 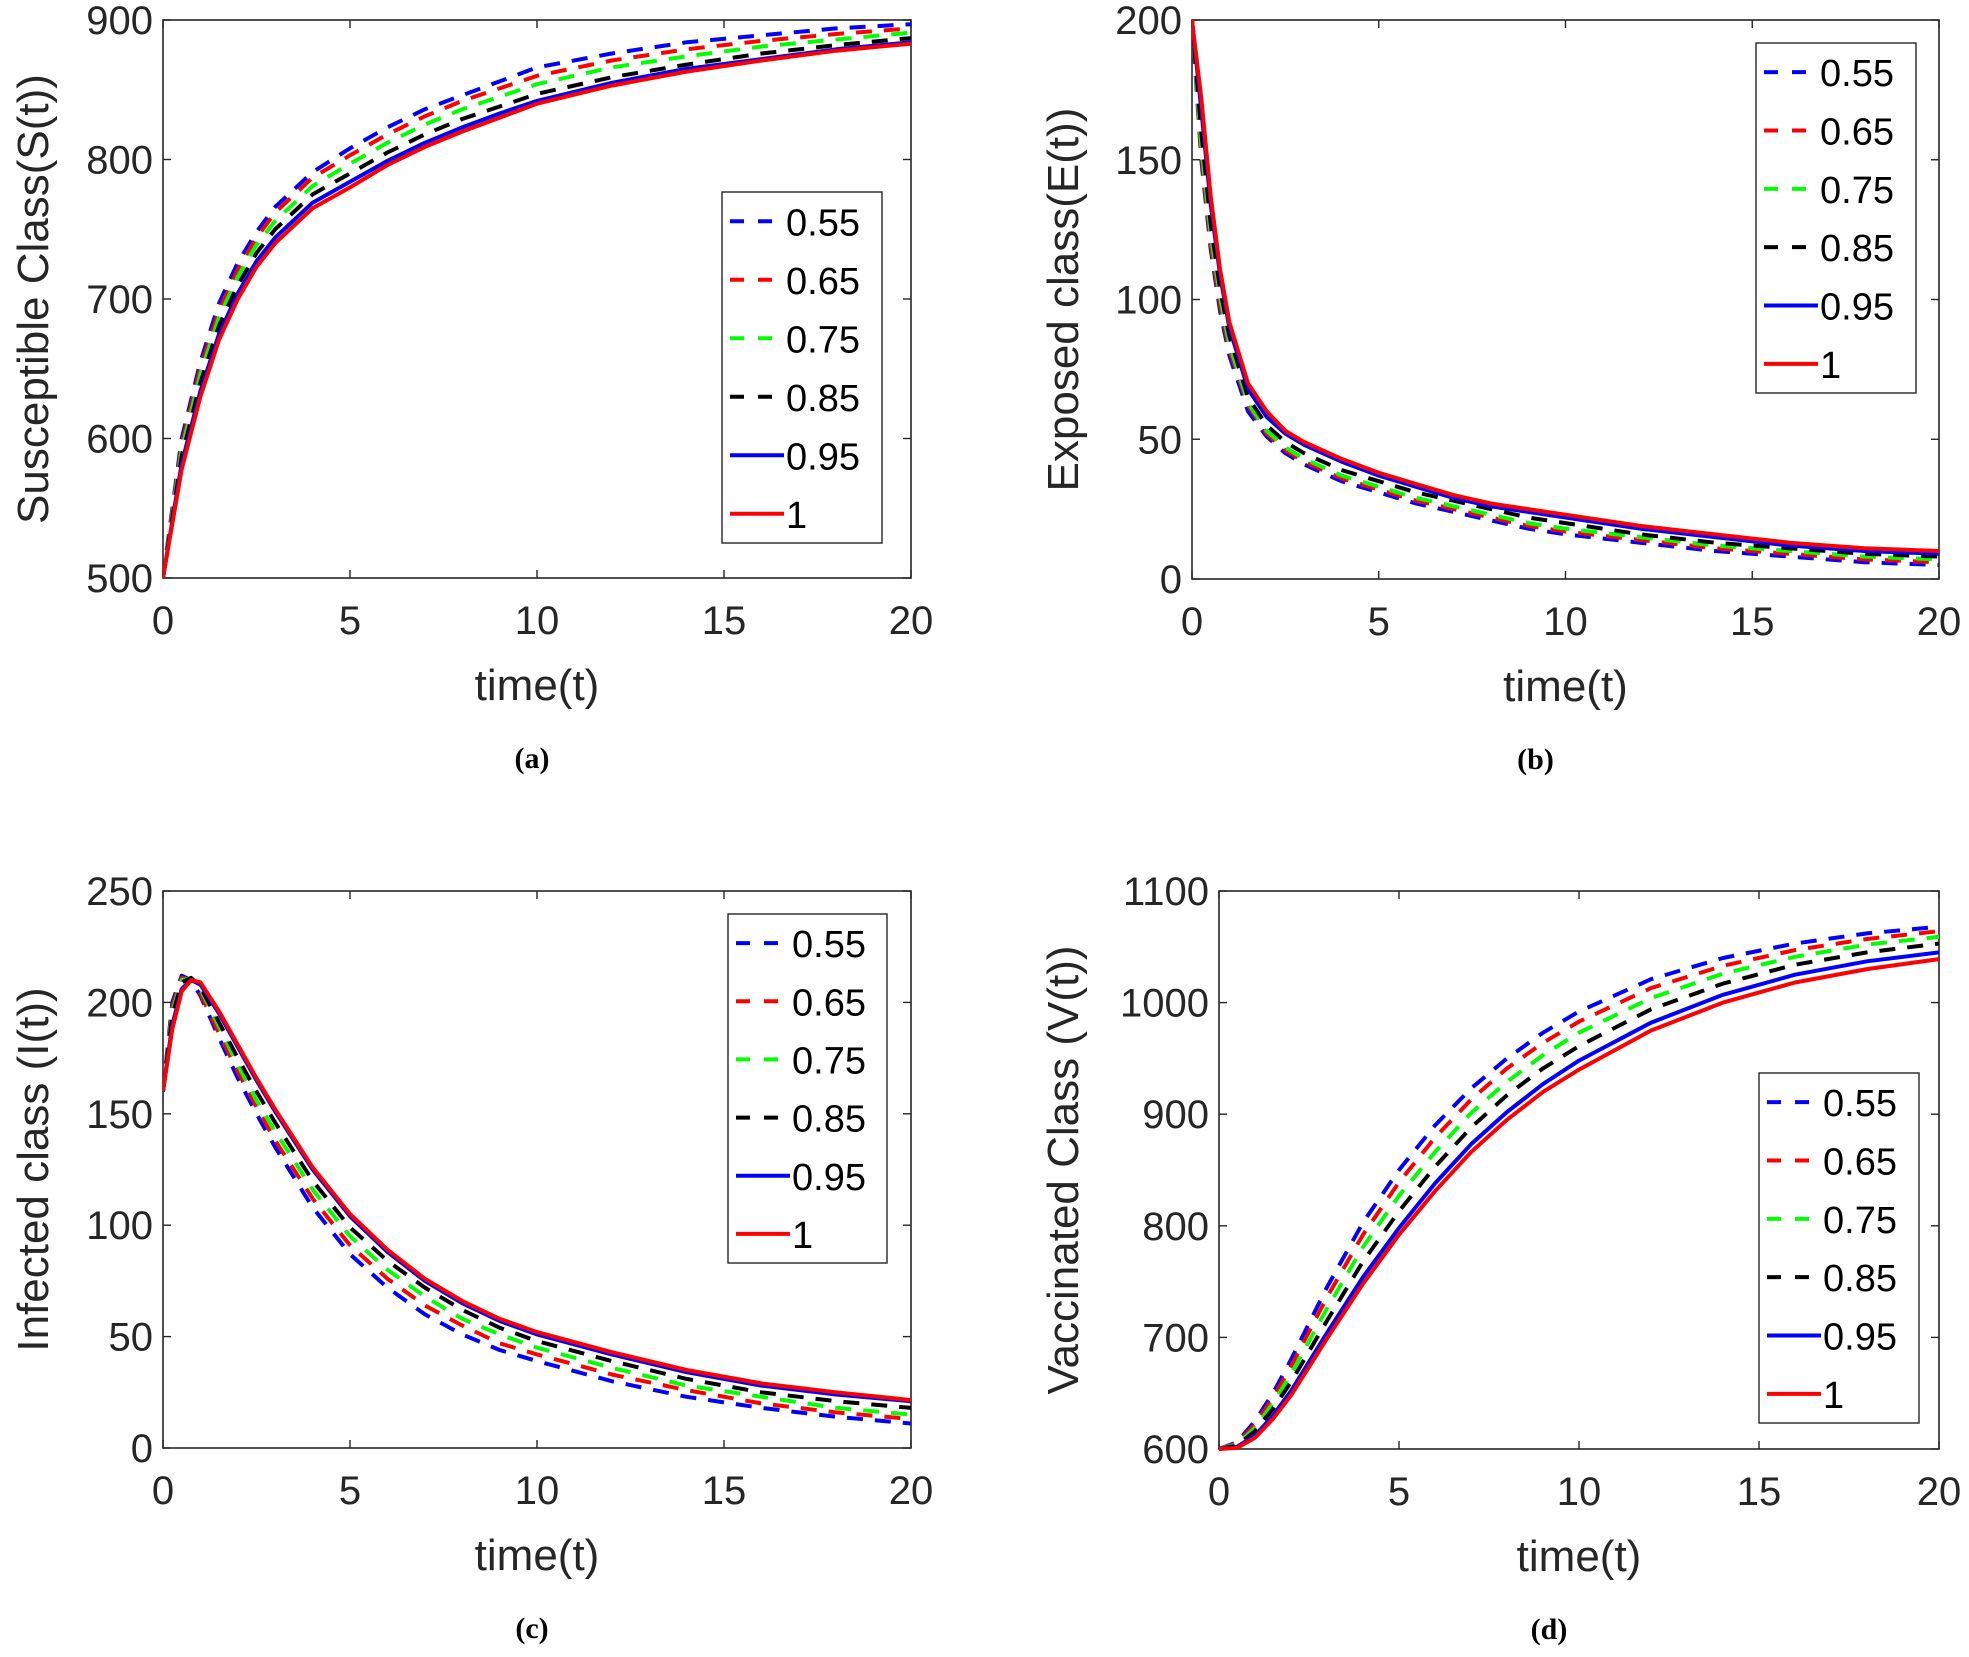 What do you see at coordinates (532, 758) in the screenshot?
I see `panel-caption: (a)` at bounding box center [532, 758].